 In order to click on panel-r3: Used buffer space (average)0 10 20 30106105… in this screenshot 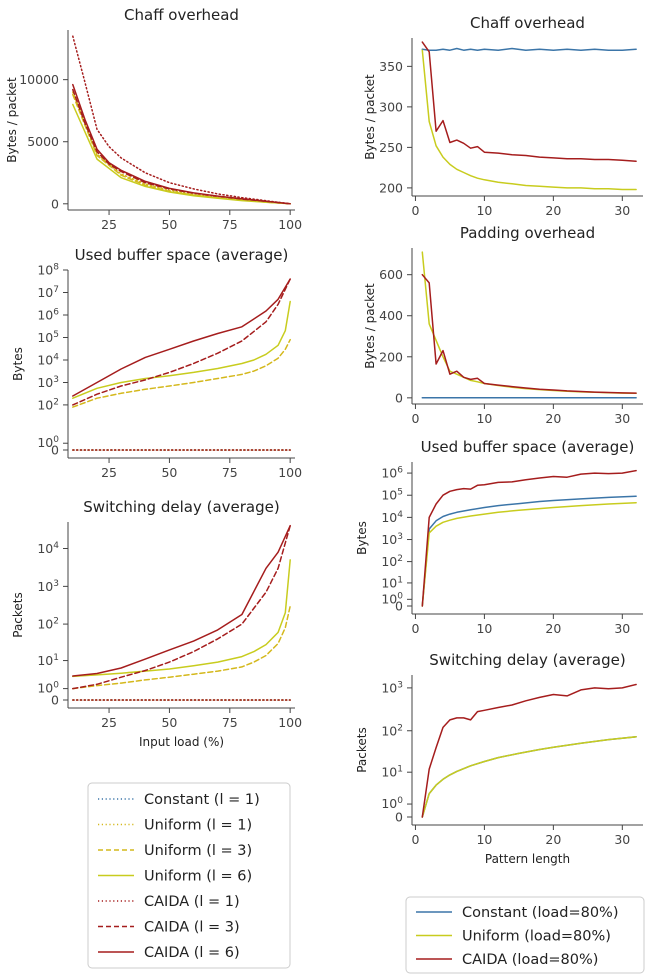, I will do `click(499, 537)`.